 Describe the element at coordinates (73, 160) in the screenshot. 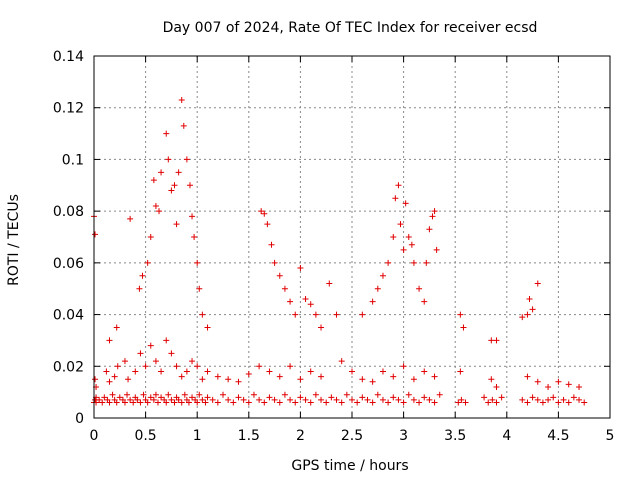

I see `y-tick-label: 0.1` at that location.